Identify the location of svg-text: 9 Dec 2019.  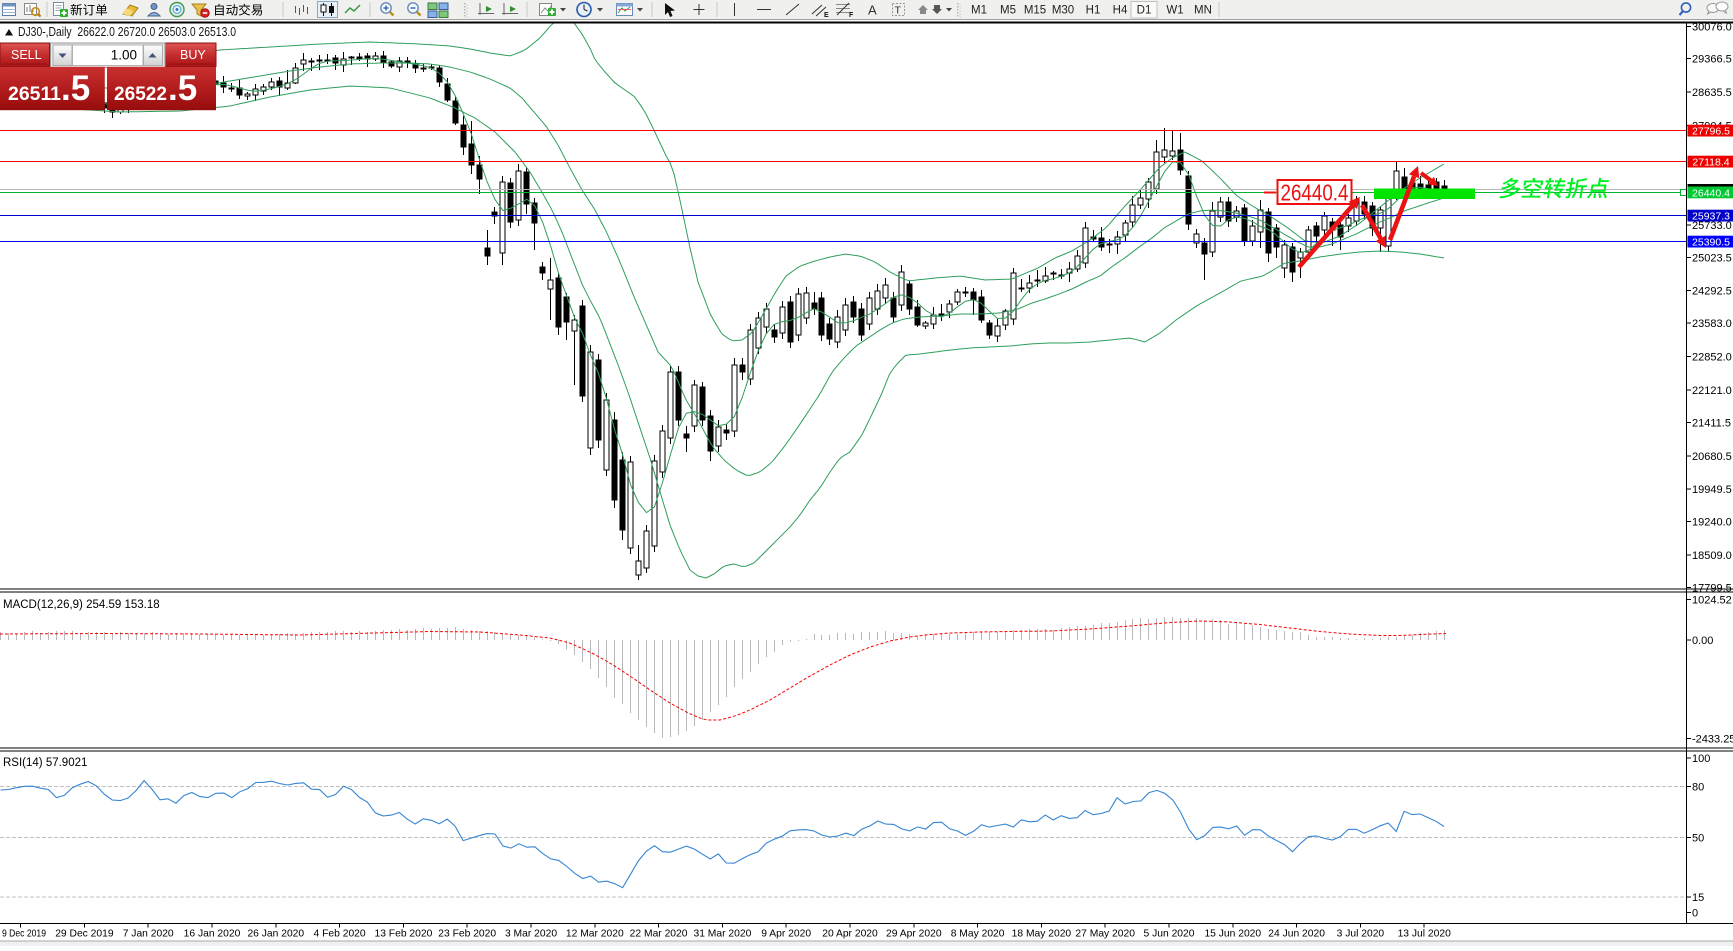
(24, 934).